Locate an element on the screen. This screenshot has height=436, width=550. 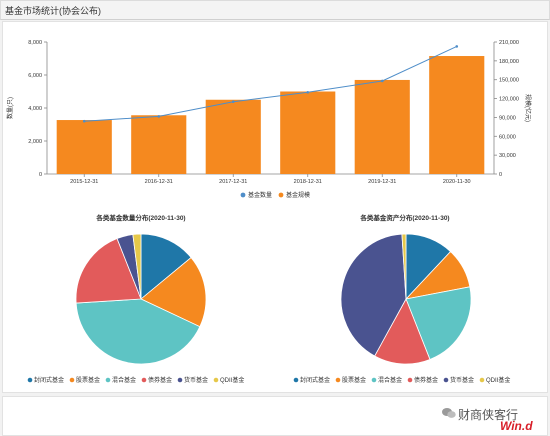
y2-tick-label: 30,000 is located at coordinates (507, 156).